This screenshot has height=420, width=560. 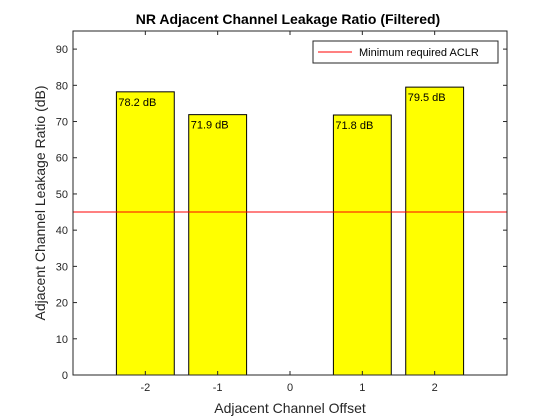 What do you see at coordinates (218, 388) in the screenshot?
I see `x-tick-label-1: -1` at bounding box center [218, 388].